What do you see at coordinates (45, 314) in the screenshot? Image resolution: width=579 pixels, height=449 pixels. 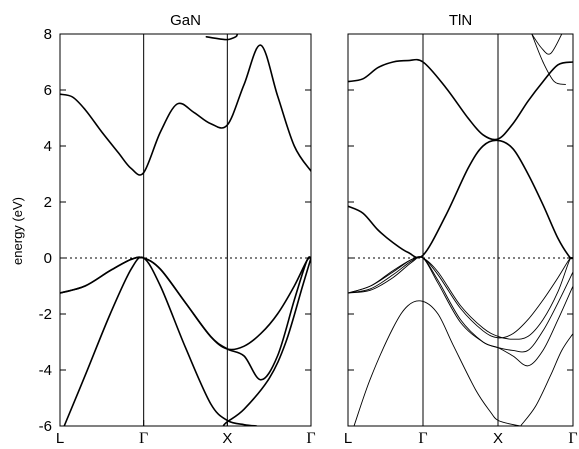 I see `gan-ytick-label: -2` at bounding box center [45, 314].